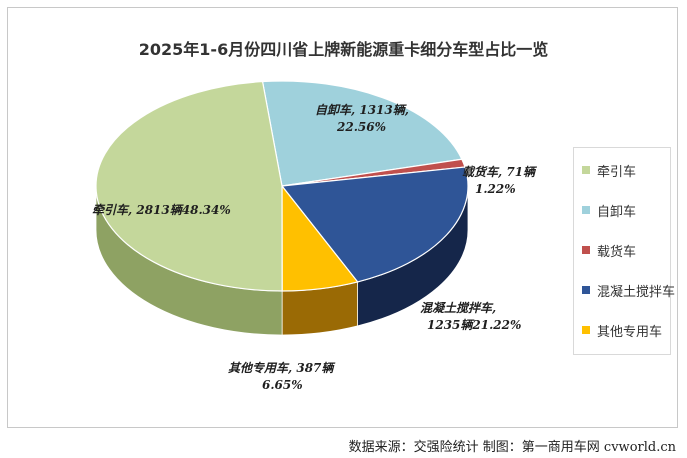 The height and width of the screenshot is (458, 687). What do you see at coordinates (617, 212) in the screenshot?
I see `legend-label: 自卸车` at bounding box center [617, 212].